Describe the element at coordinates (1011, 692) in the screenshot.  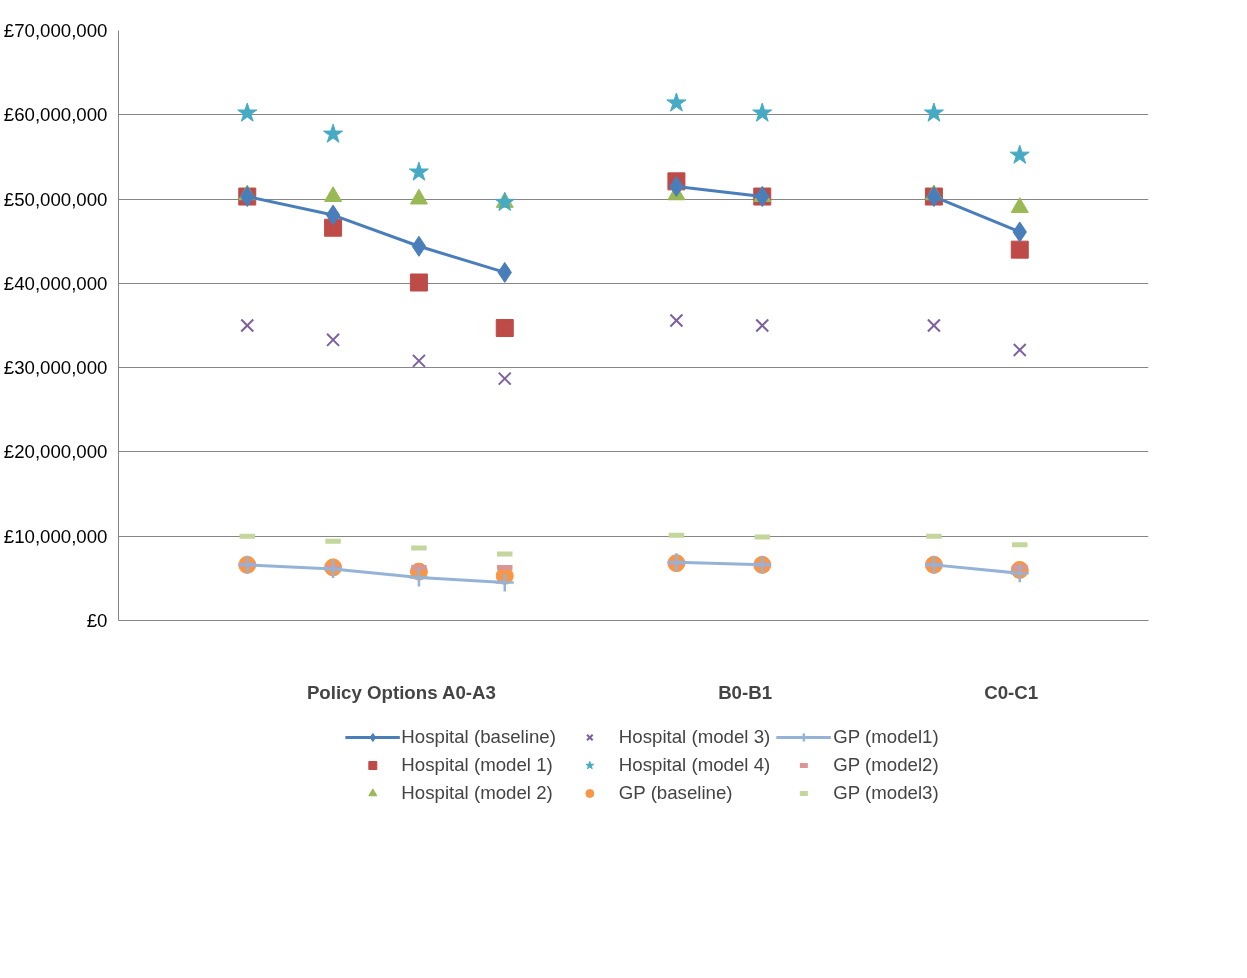
I see `text: C0-C1` at that location.